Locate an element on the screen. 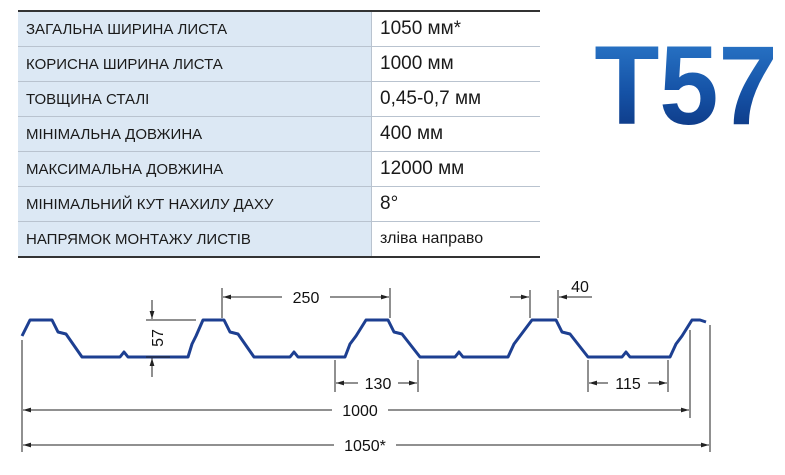 This screenshot has height=475, width=785. spec-row: МІНІМАЛЬНИЙ КУТ НАХИЛУ ДАХУ 8° is located at coordinates (279, 204).